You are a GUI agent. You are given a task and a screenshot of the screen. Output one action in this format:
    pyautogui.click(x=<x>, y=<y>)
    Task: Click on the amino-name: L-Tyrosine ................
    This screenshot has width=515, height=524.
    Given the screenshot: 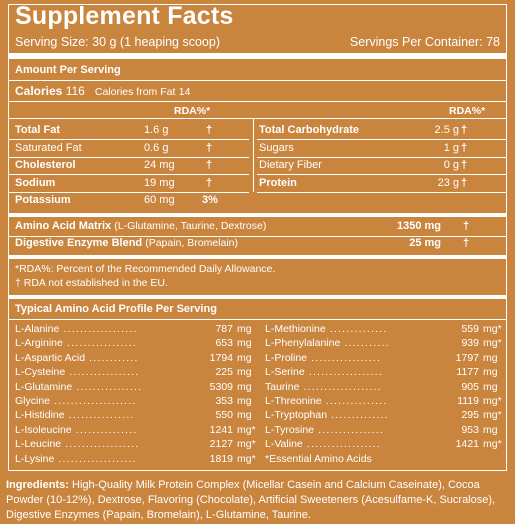 What is the action you would take?
    pyautogui.click(x=324, y=430)
    